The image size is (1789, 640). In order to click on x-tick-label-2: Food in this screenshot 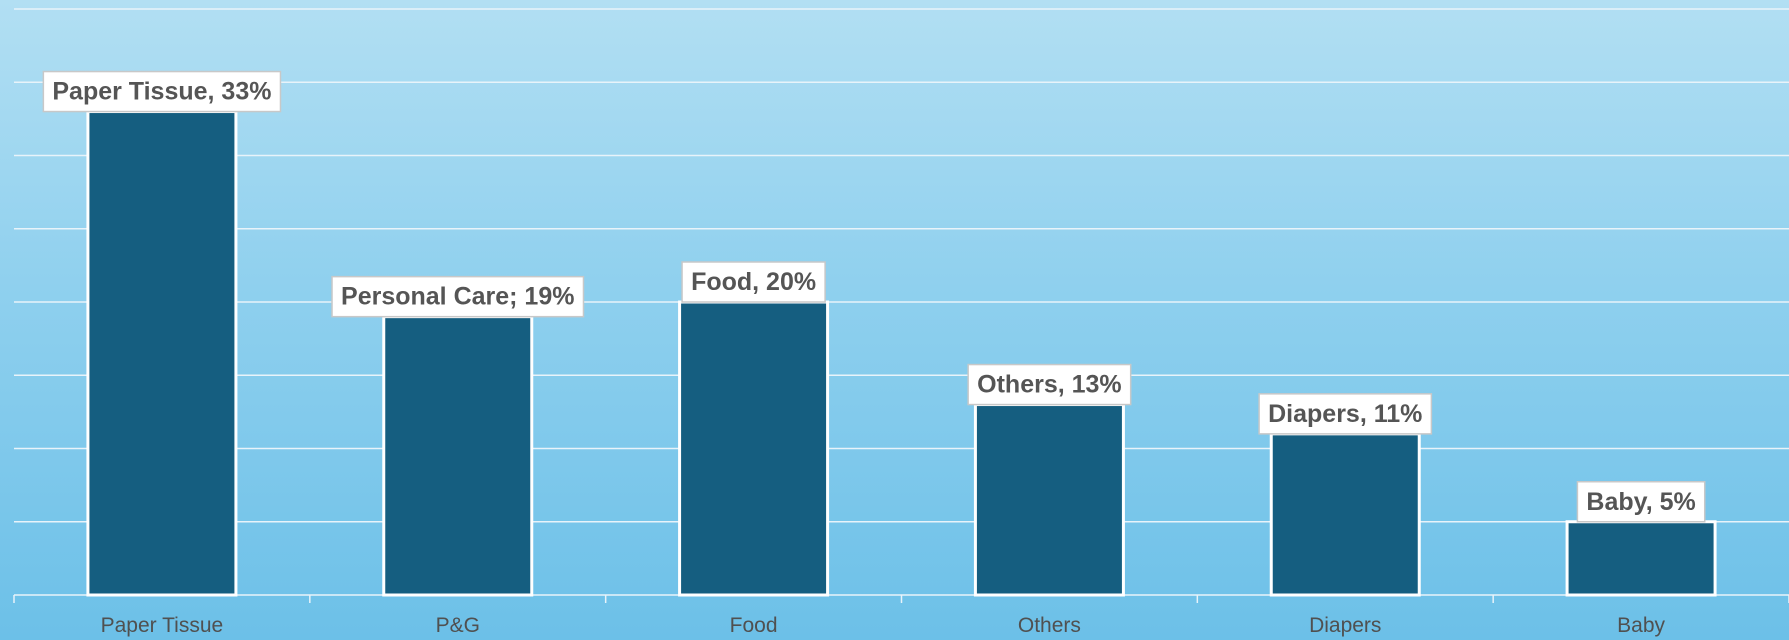, I will do `click(754, 625)`.